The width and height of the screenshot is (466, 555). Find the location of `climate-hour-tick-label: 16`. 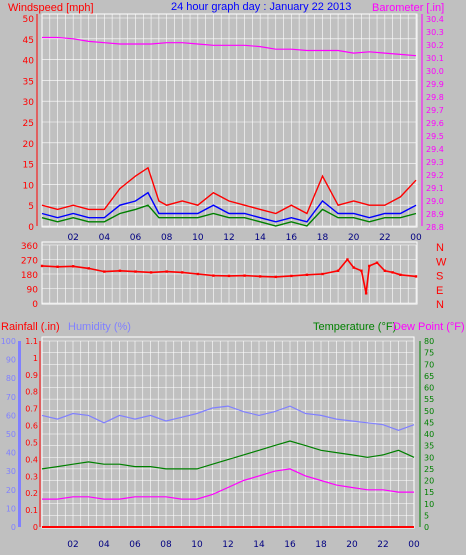

climate-hour-tick-label: 16 is located at coordinates (290, 545).